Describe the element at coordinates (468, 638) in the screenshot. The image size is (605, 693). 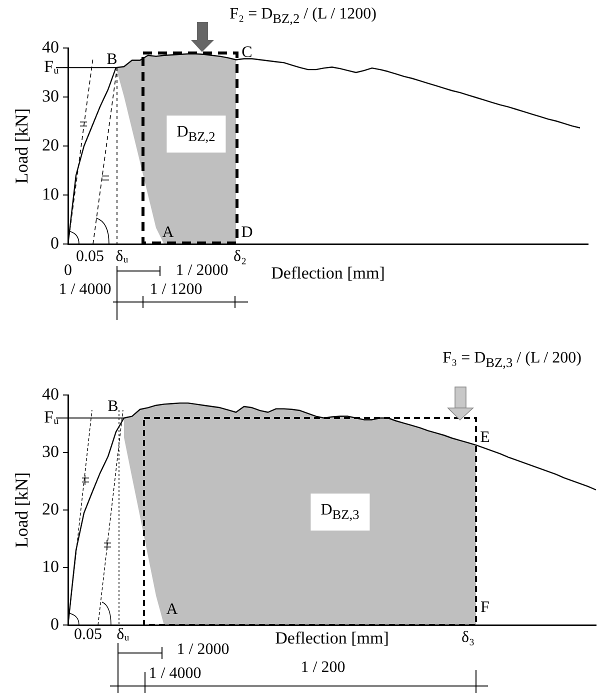
I see `text: δ₃` at that location.